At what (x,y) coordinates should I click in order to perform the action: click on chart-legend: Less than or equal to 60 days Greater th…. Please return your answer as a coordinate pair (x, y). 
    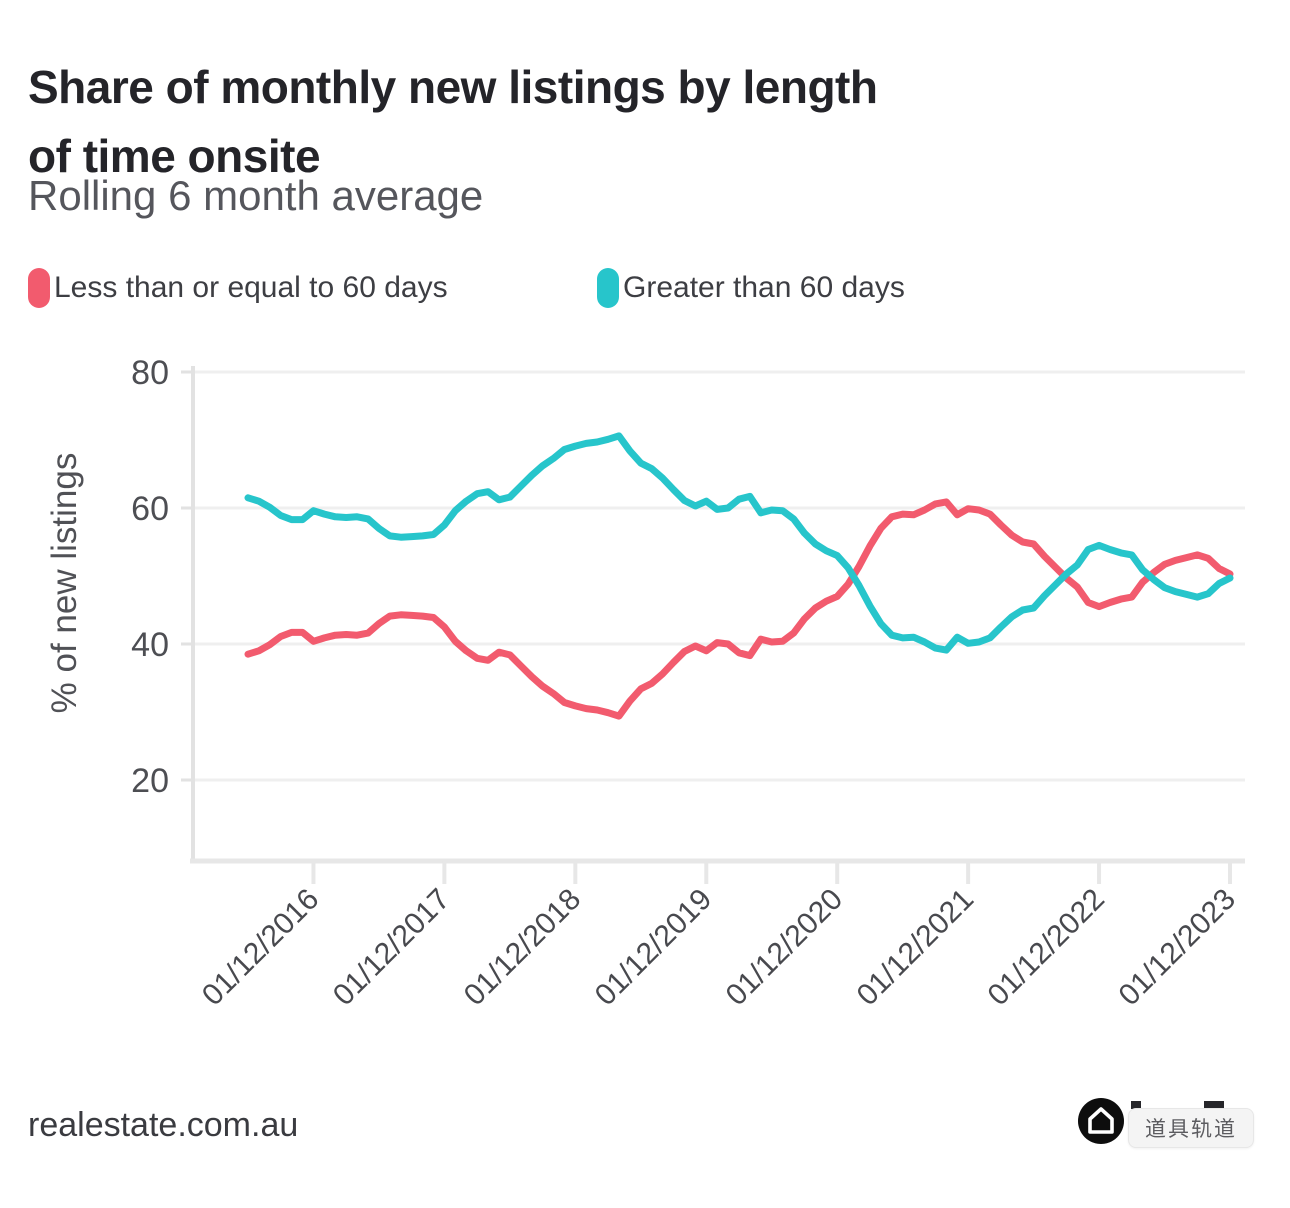
    Looking at the image, I should click on (648, 290).